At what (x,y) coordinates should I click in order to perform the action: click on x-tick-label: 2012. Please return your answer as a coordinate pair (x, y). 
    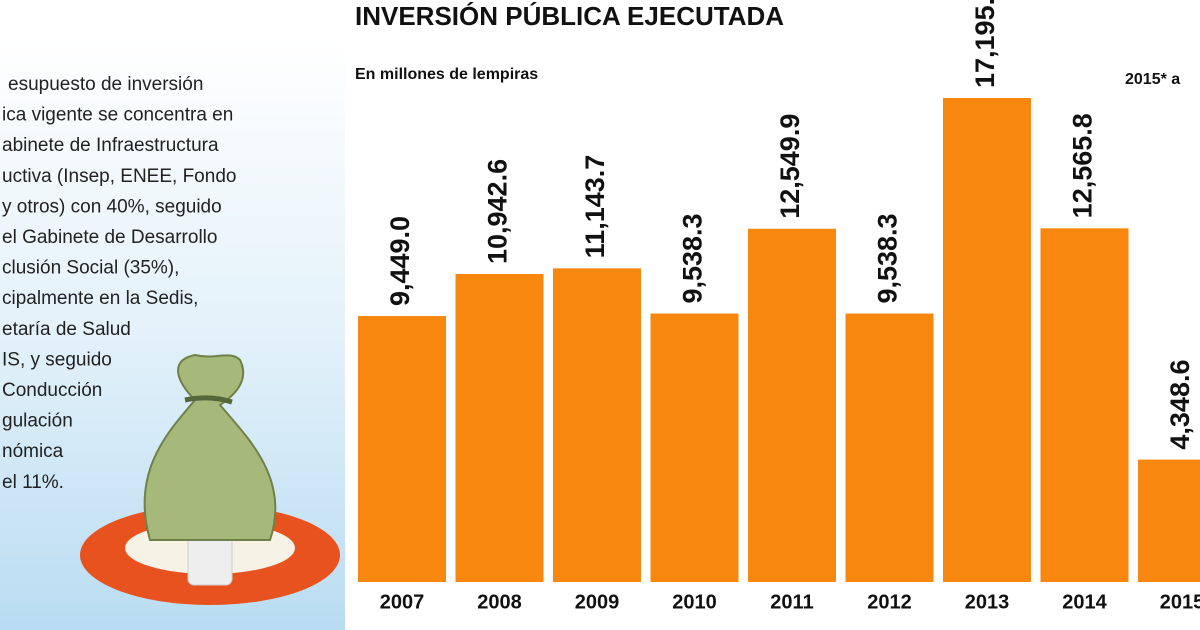
    Looking at the image, I should click on (889, 602).